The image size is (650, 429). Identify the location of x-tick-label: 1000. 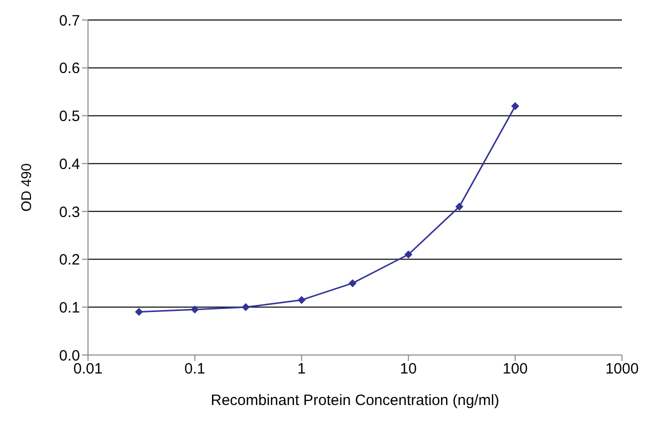
(622, 369).